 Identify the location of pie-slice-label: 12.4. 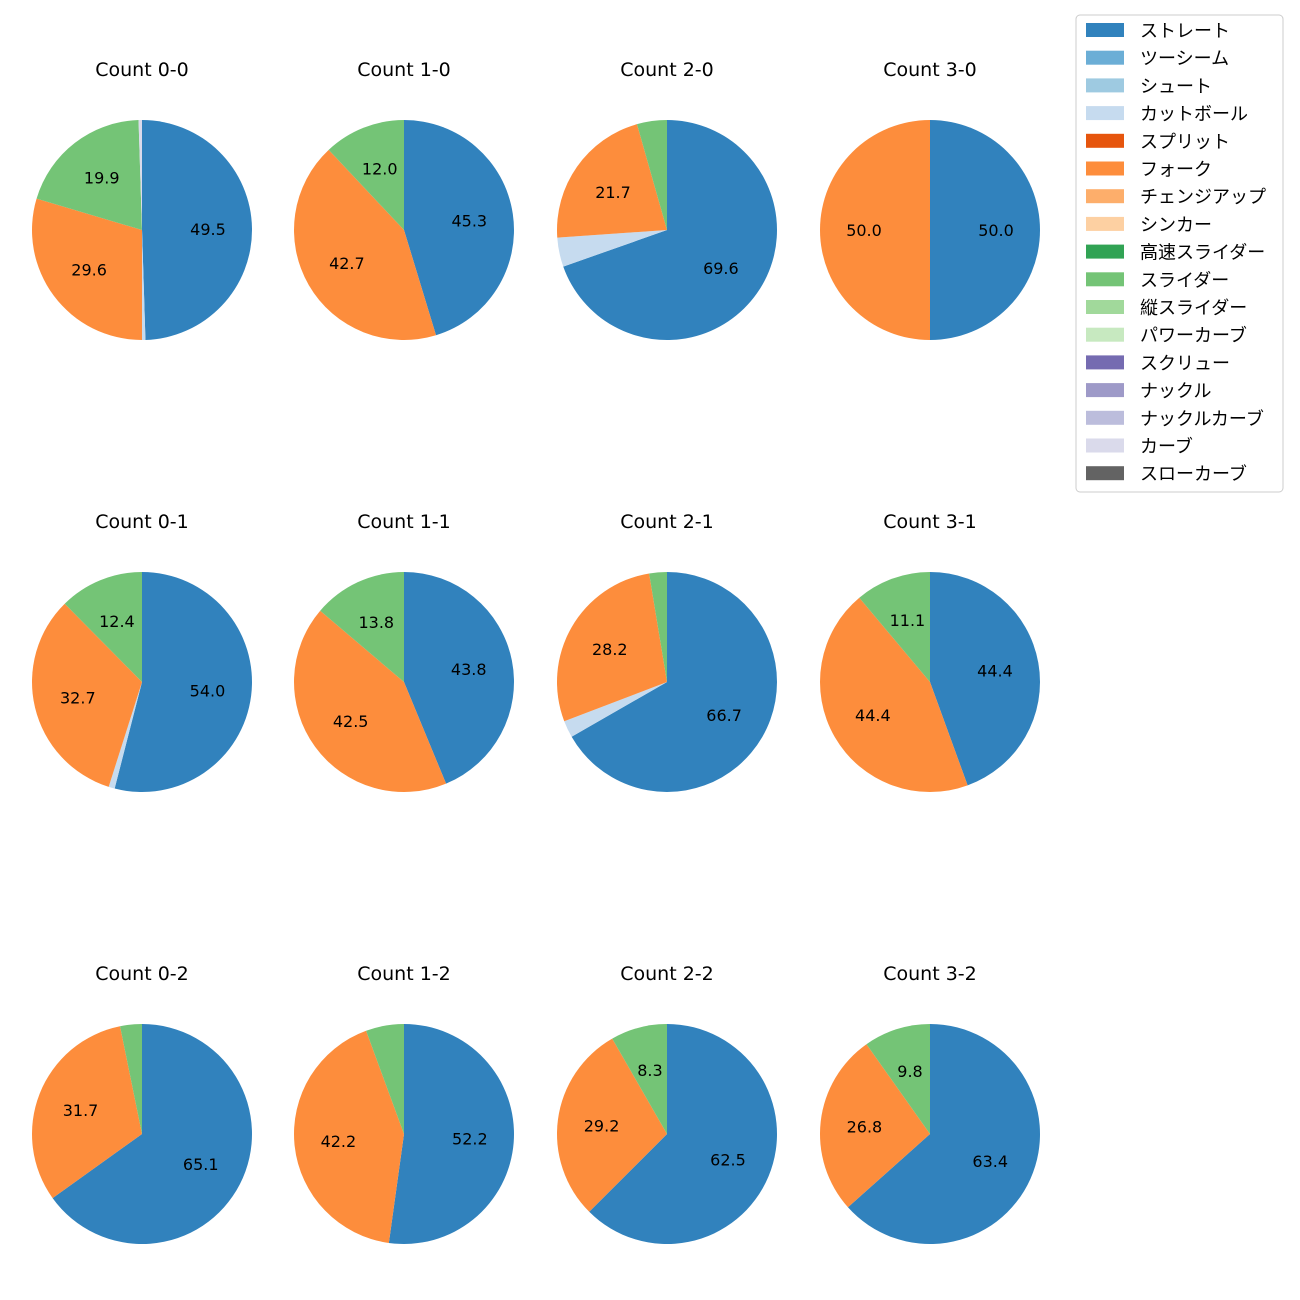
(117, 621).